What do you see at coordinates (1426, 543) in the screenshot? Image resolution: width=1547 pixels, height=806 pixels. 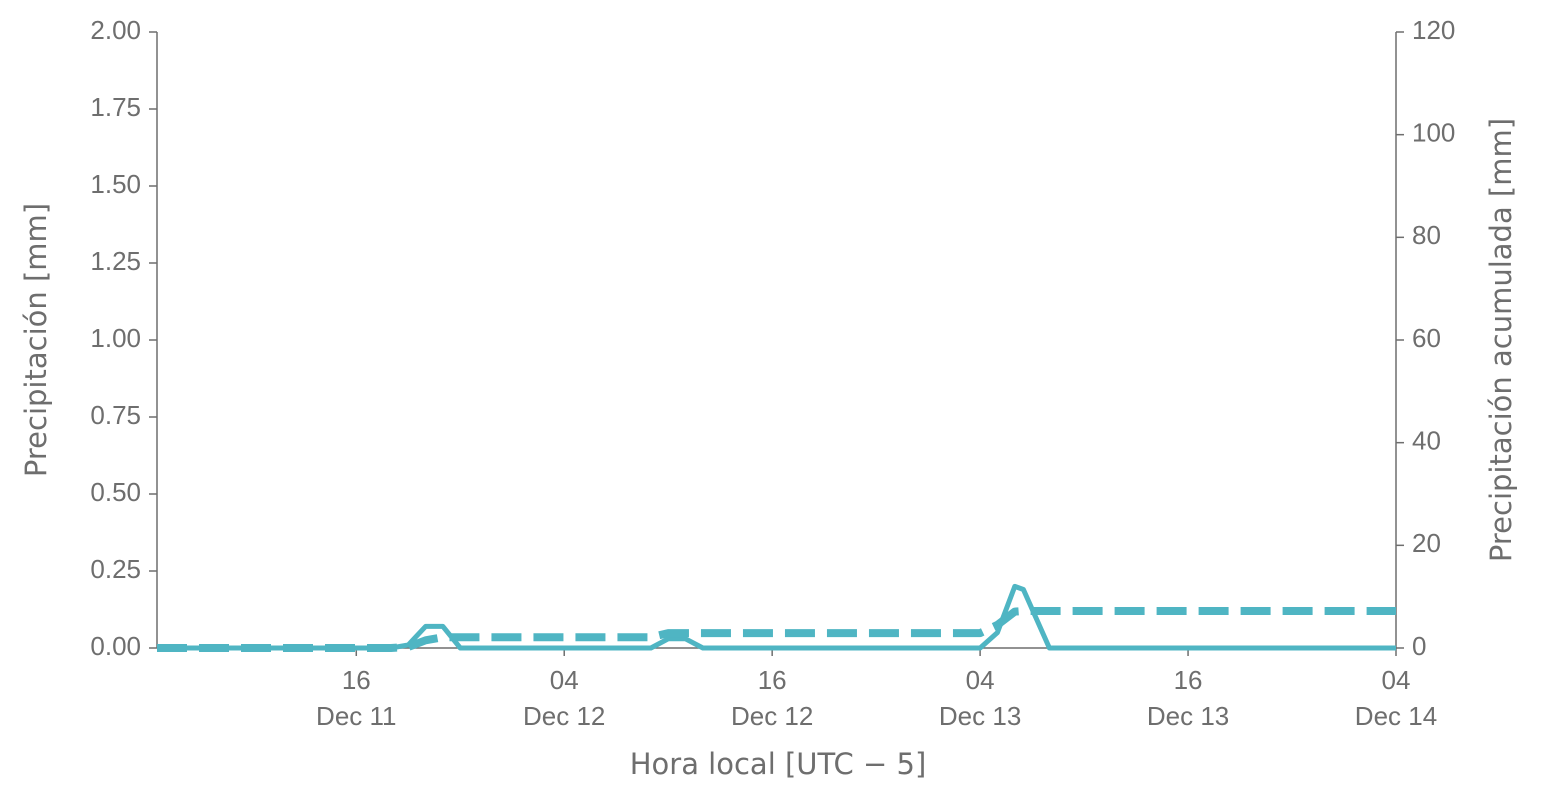 I see `y2-tick-label: 20` at bounding box center [1426, 543].